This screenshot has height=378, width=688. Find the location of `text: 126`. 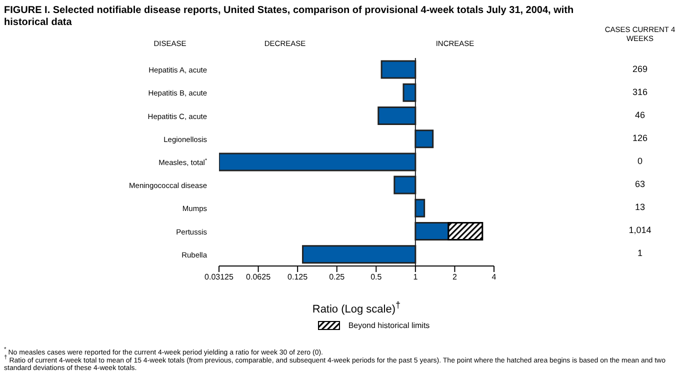

text: 126 is located at coordinates (640, 137).